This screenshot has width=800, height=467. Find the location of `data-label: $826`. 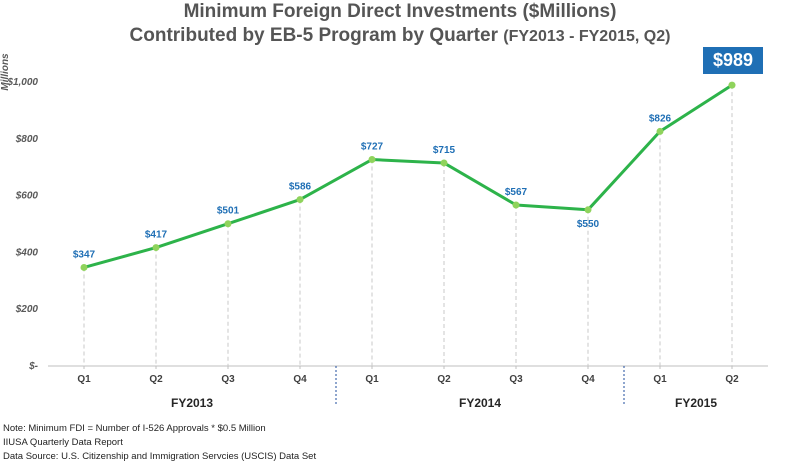

data-label: $826 is located at coordinates (660, 118).